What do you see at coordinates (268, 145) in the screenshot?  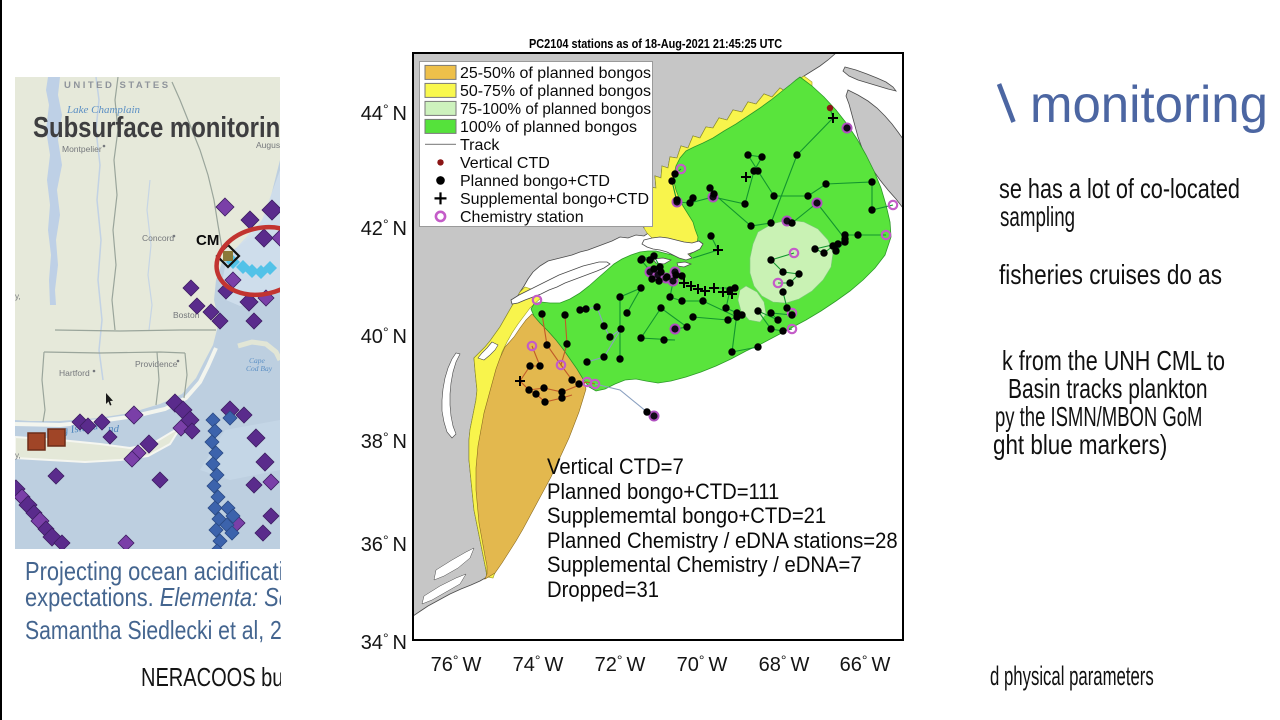 I see `svg-text: Augus` at bounding box center [268, 145].